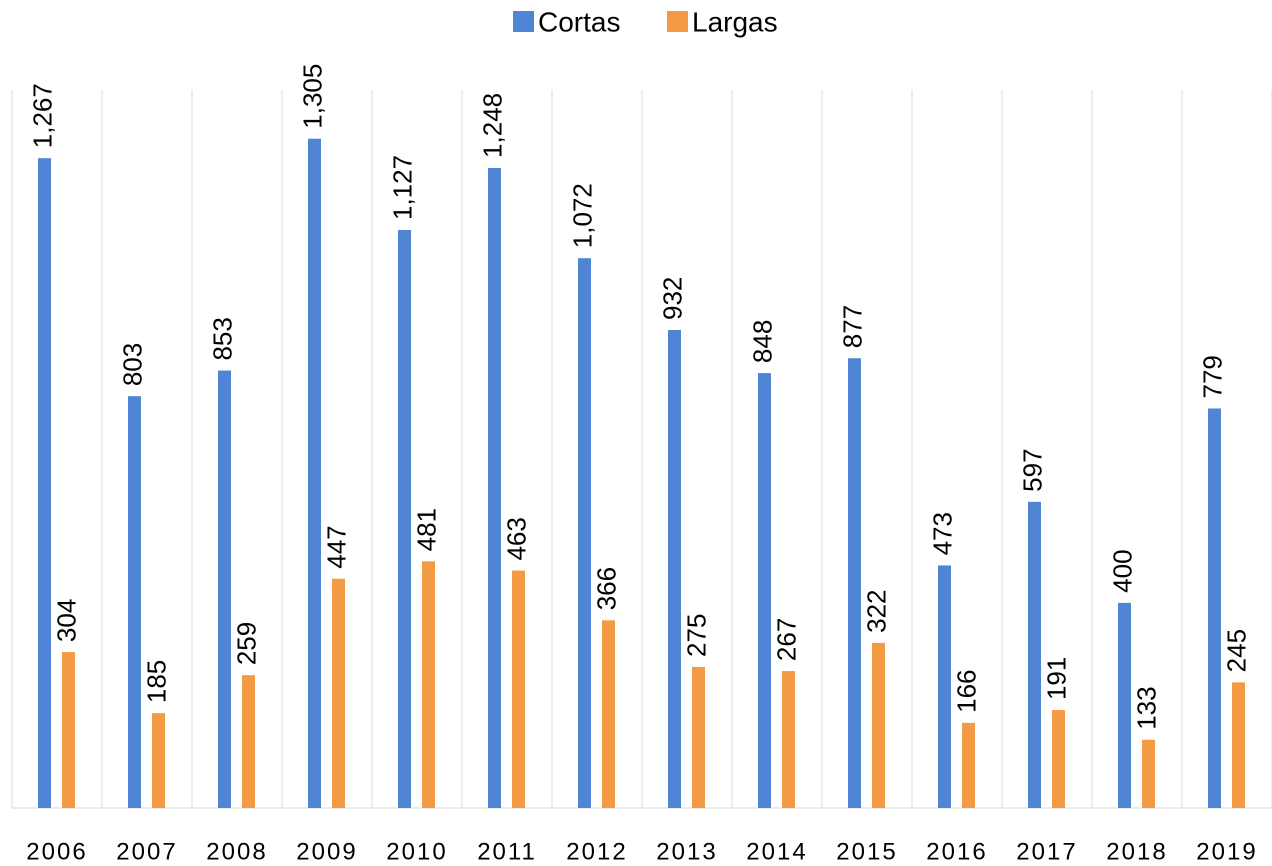 The height and width of the screenshot is (866, 1272). I want to click on x-tick-label: 2007, so click(146, 851).